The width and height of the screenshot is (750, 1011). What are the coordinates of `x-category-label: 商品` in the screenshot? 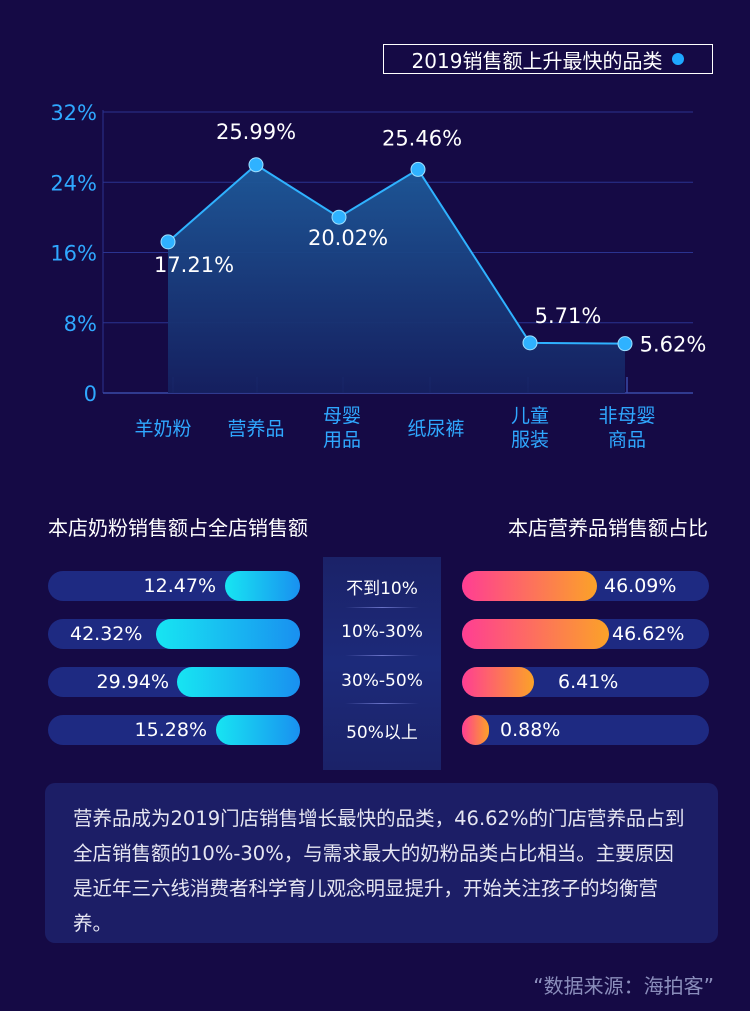 It's located at (627, 440).